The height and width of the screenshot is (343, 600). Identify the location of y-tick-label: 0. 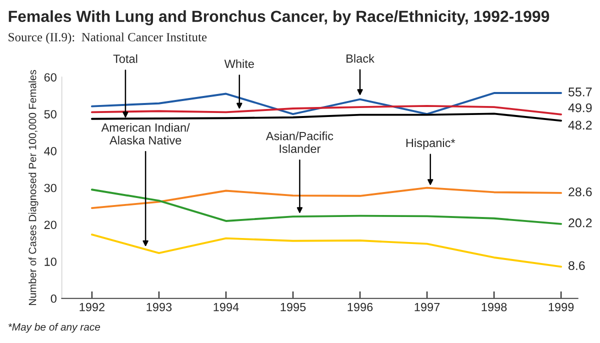
(53, 298).